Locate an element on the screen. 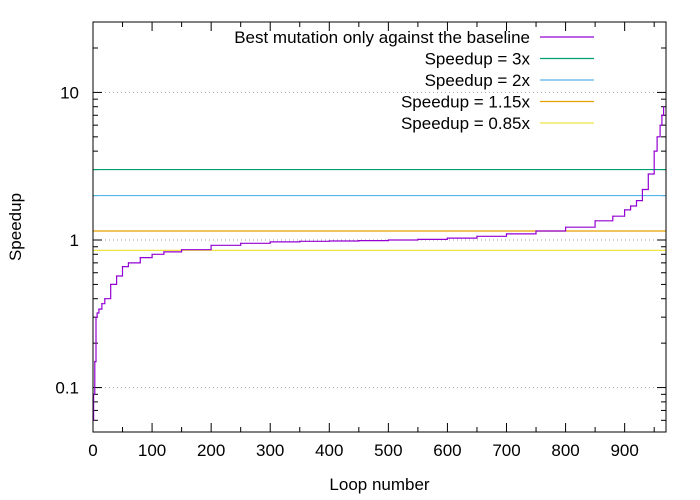  legend-label: Speedup = 3x is located at coordinates (478, 59).